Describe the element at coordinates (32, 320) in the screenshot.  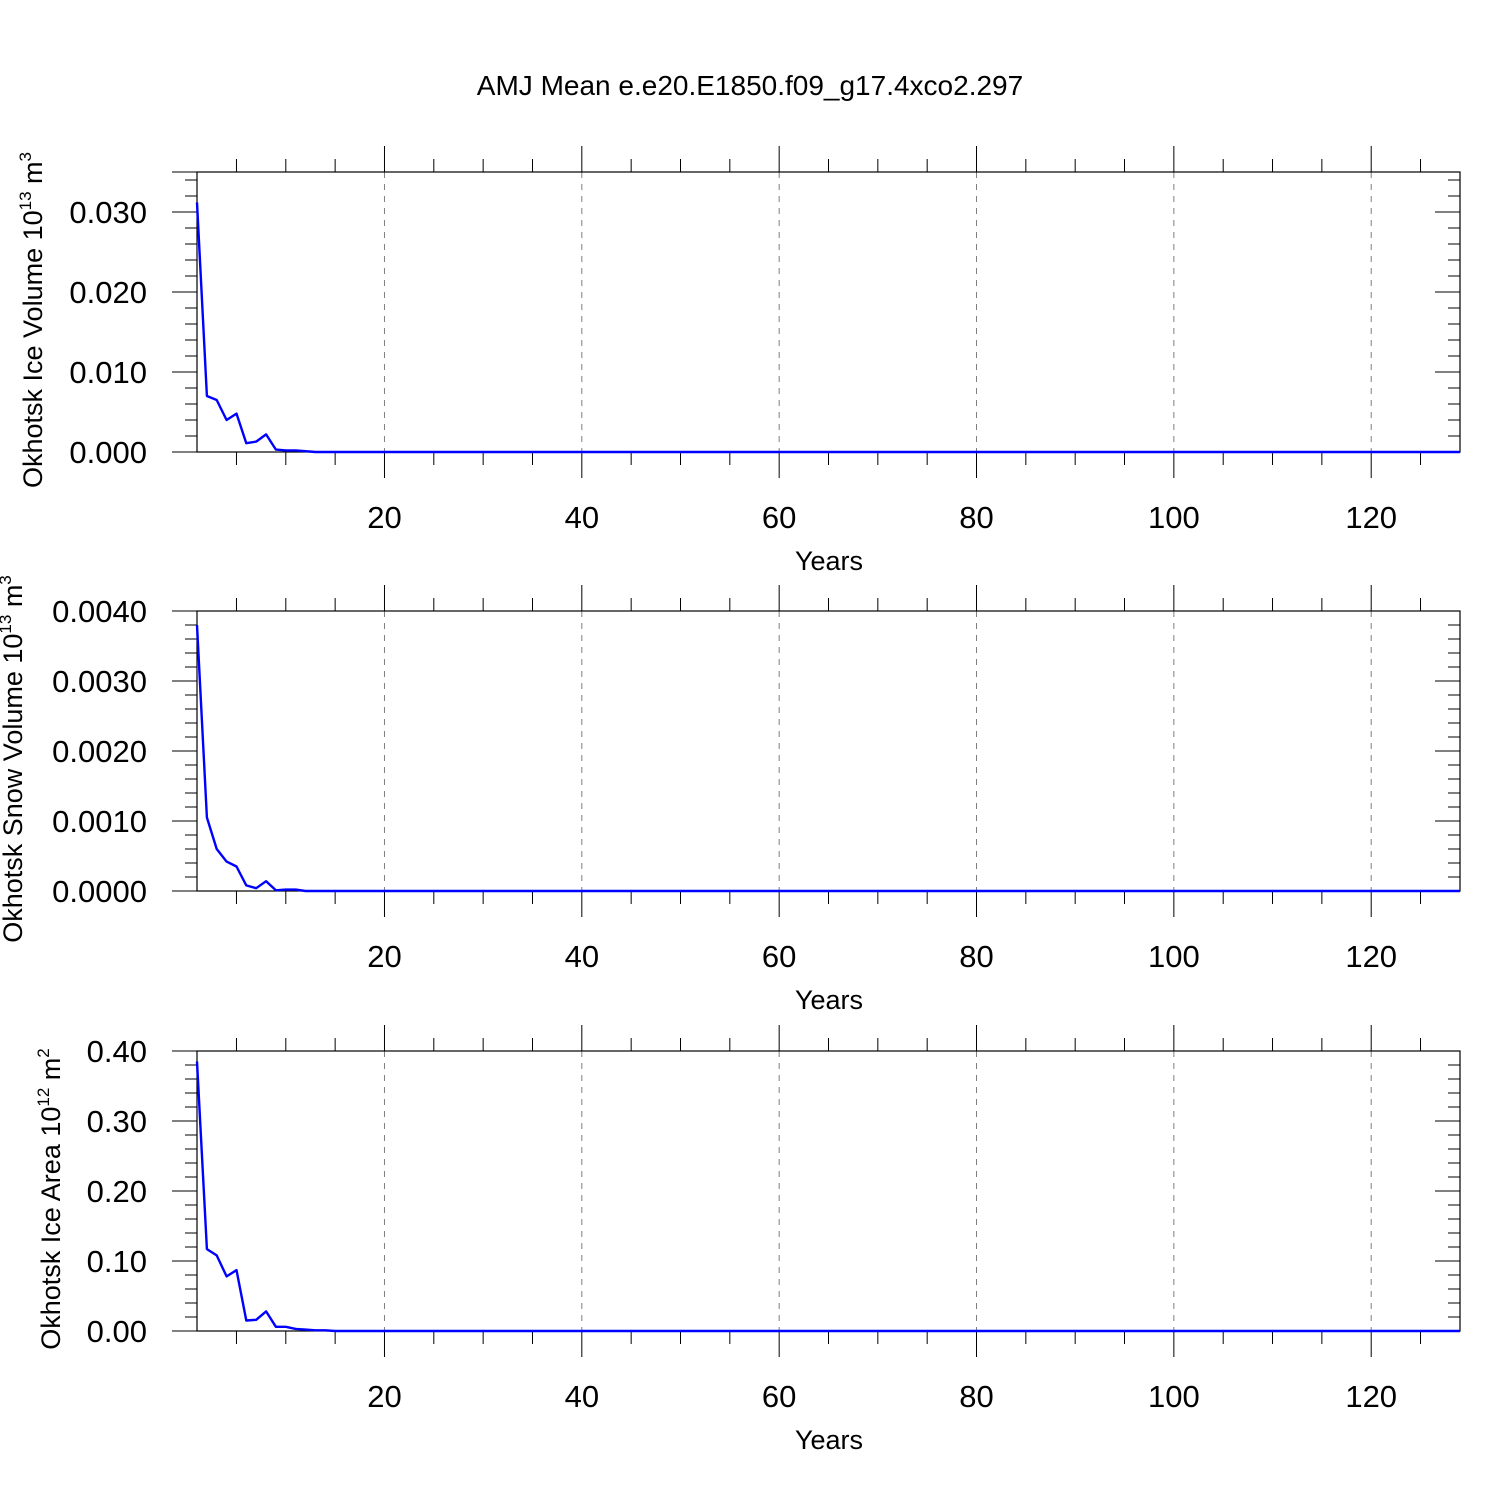
I see `y-axis-label: Okhotsk Ice Volume 1013 m3` at that location.